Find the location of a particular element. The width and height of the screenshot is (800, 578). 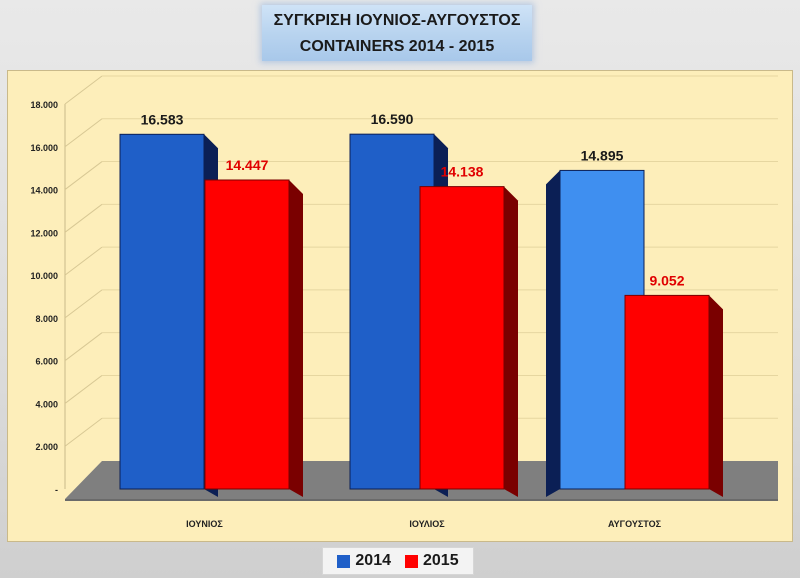

y-tick-label: 12.000 is located at coordinates (44, 233).